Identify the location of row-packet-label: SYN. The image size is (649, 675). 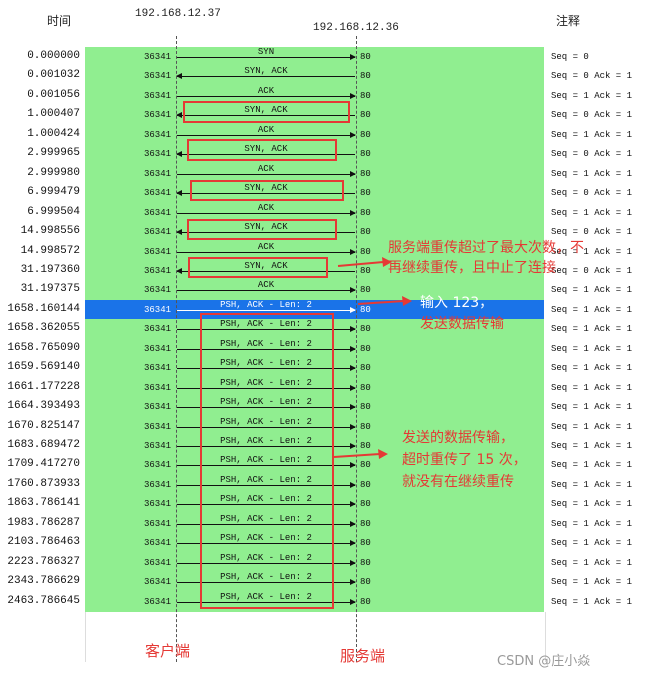
(266, 52).